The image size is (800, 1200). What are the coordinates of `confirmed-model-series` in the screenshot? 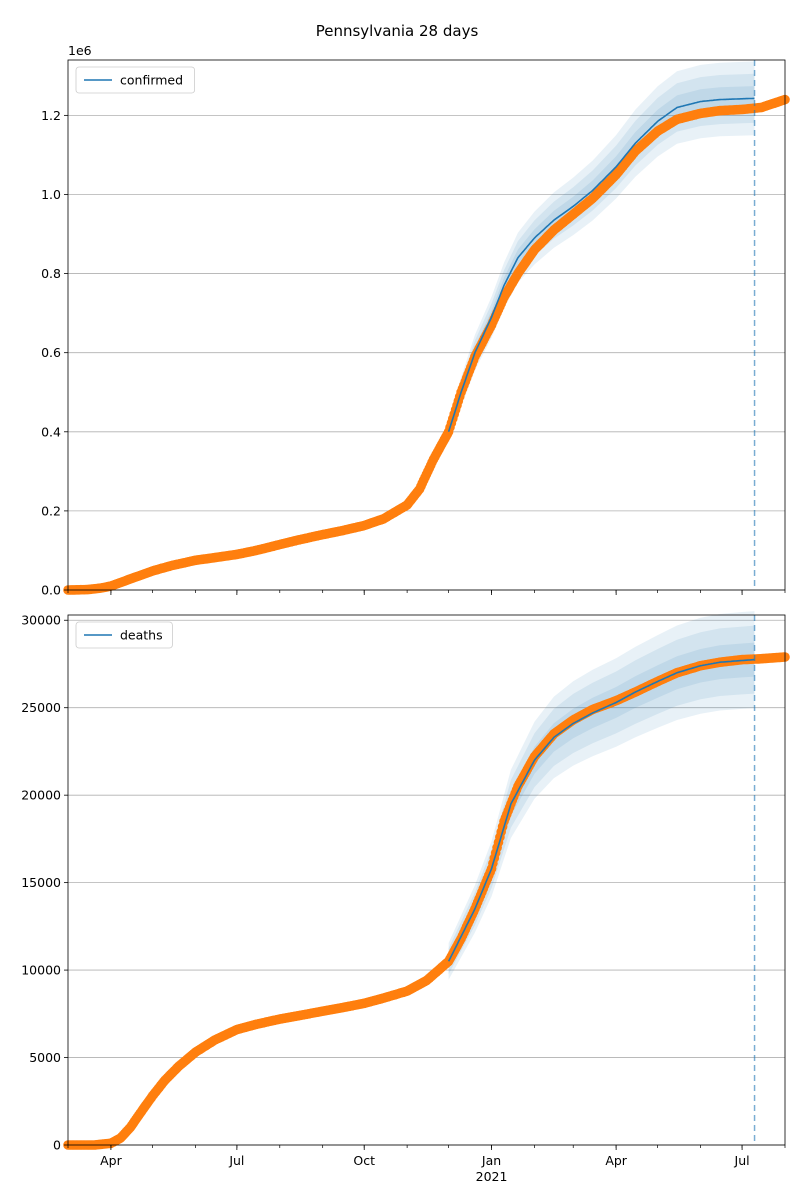 It's located at (601, 265).